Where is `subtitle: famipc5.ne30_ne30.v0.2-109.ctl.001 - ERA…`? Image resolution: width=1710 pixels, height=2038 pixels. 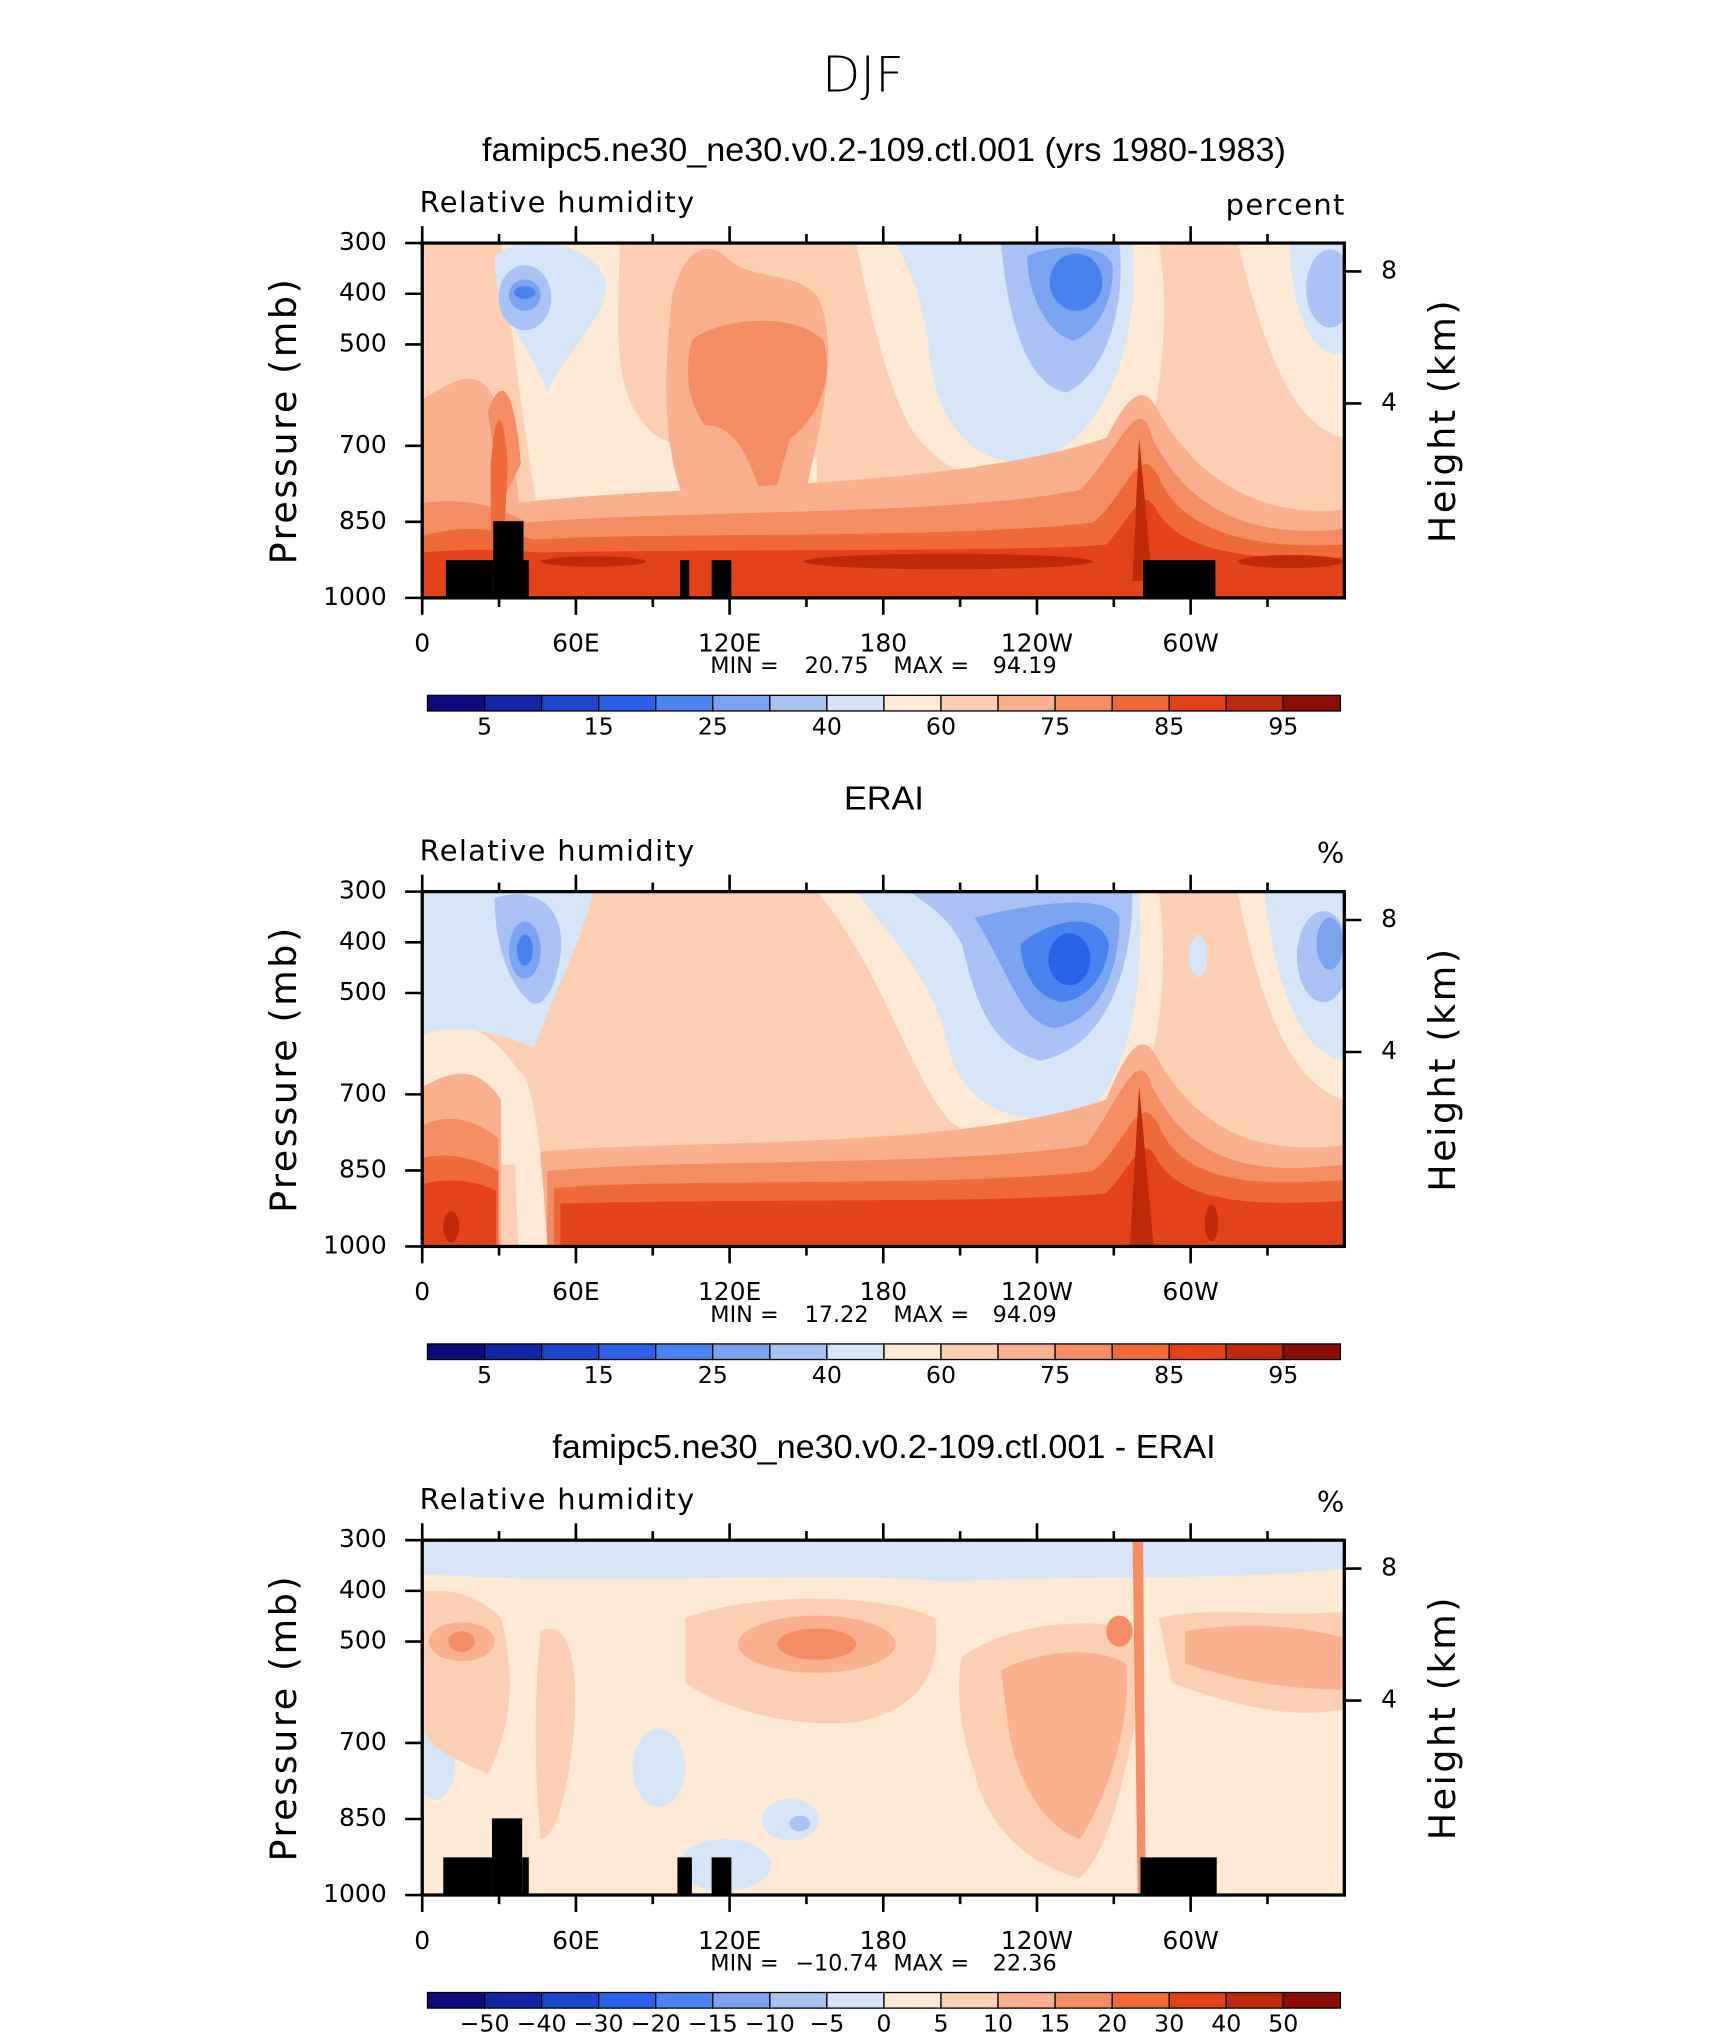 subtitle: famipc5.ne30_ne30.v0.2-109.ctl.001 - ERA… is located at coordinates (883, 1447).